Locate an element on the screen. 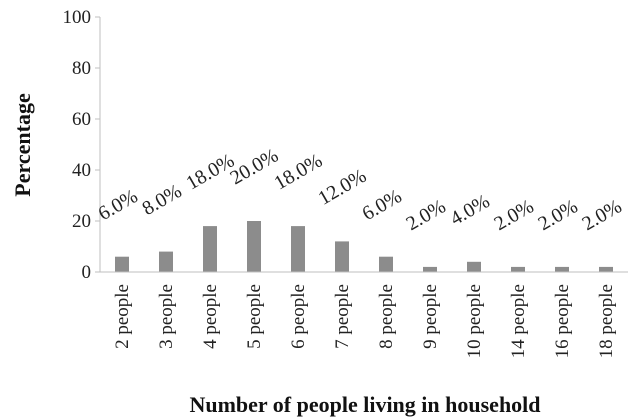 The height and width of the screenshot is (419, 636). y-tick-label: 80 is located at coordinates (81, 68).